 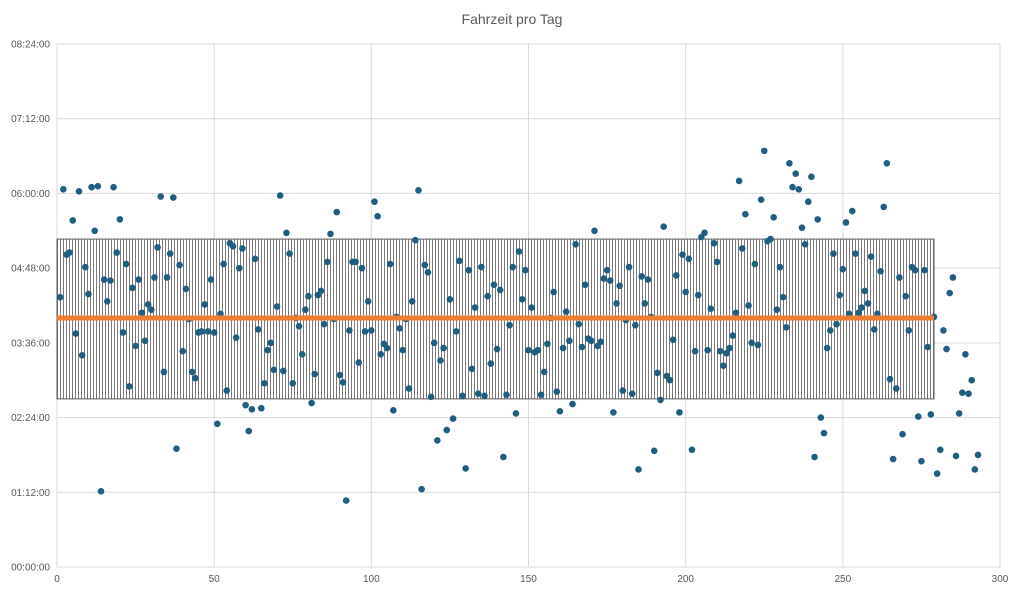 I want to click on chart-title: Fahrzeit pro Tag, so click(x=512, y=19).